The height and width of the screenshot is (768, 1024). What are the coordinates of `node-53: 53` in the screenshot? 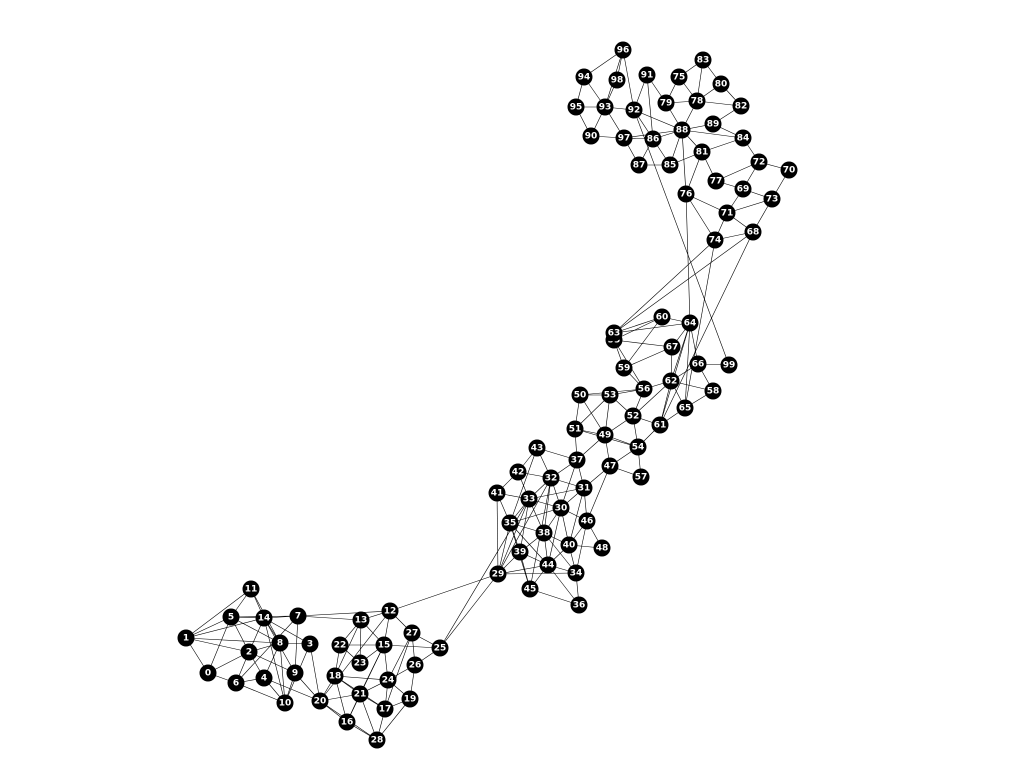 It's located at (610, 395).